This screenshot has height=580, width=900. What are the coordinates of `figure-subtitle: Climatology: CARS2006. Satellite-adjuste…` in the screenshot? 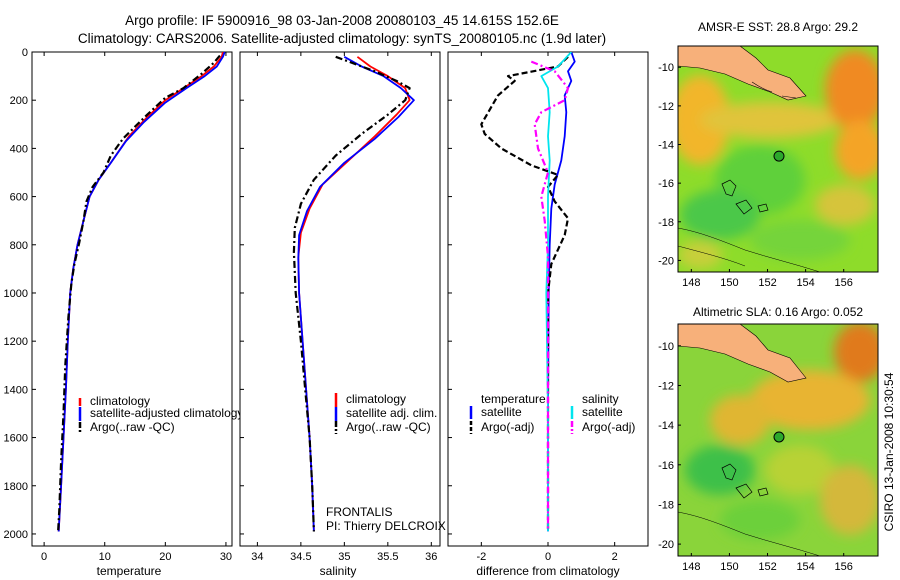 It's located at (342, 38).